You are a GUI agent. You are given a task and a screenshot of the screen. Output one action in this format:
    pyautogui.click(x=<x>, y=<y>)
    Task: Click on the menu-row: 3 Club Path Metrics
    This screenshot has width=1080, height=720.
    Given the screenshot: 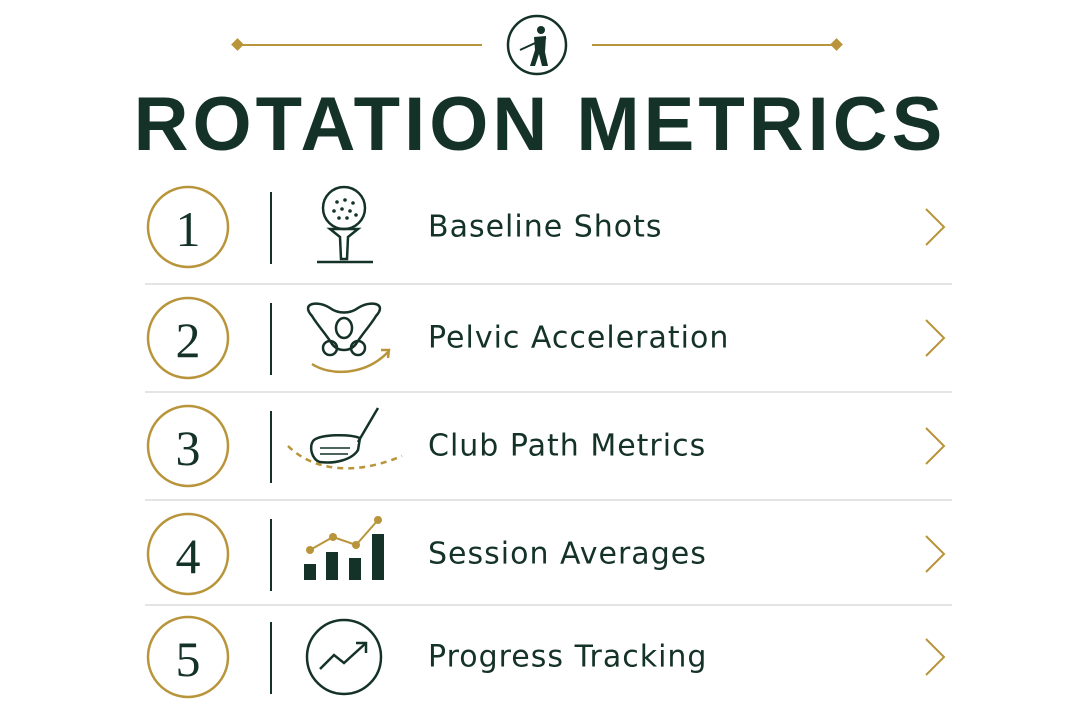 What is the action you would take?
    pyautogui.click(x=546, y=446)
    